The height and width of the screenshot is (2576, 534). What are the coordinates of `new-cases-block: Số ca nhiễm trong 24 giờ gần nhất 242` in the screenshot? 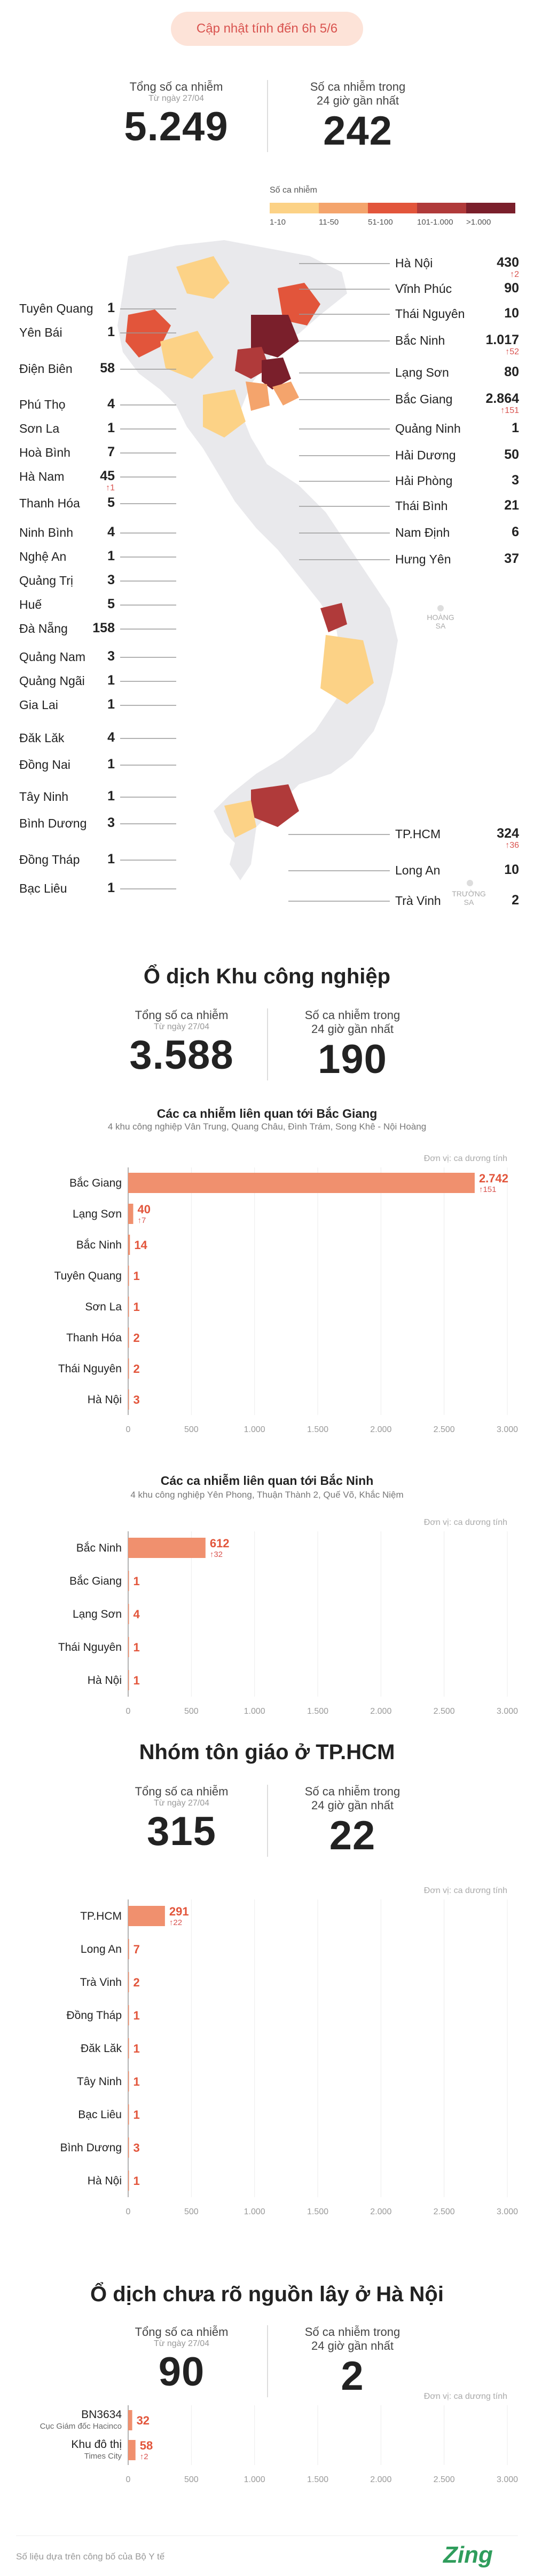 It's located at (358, 117).